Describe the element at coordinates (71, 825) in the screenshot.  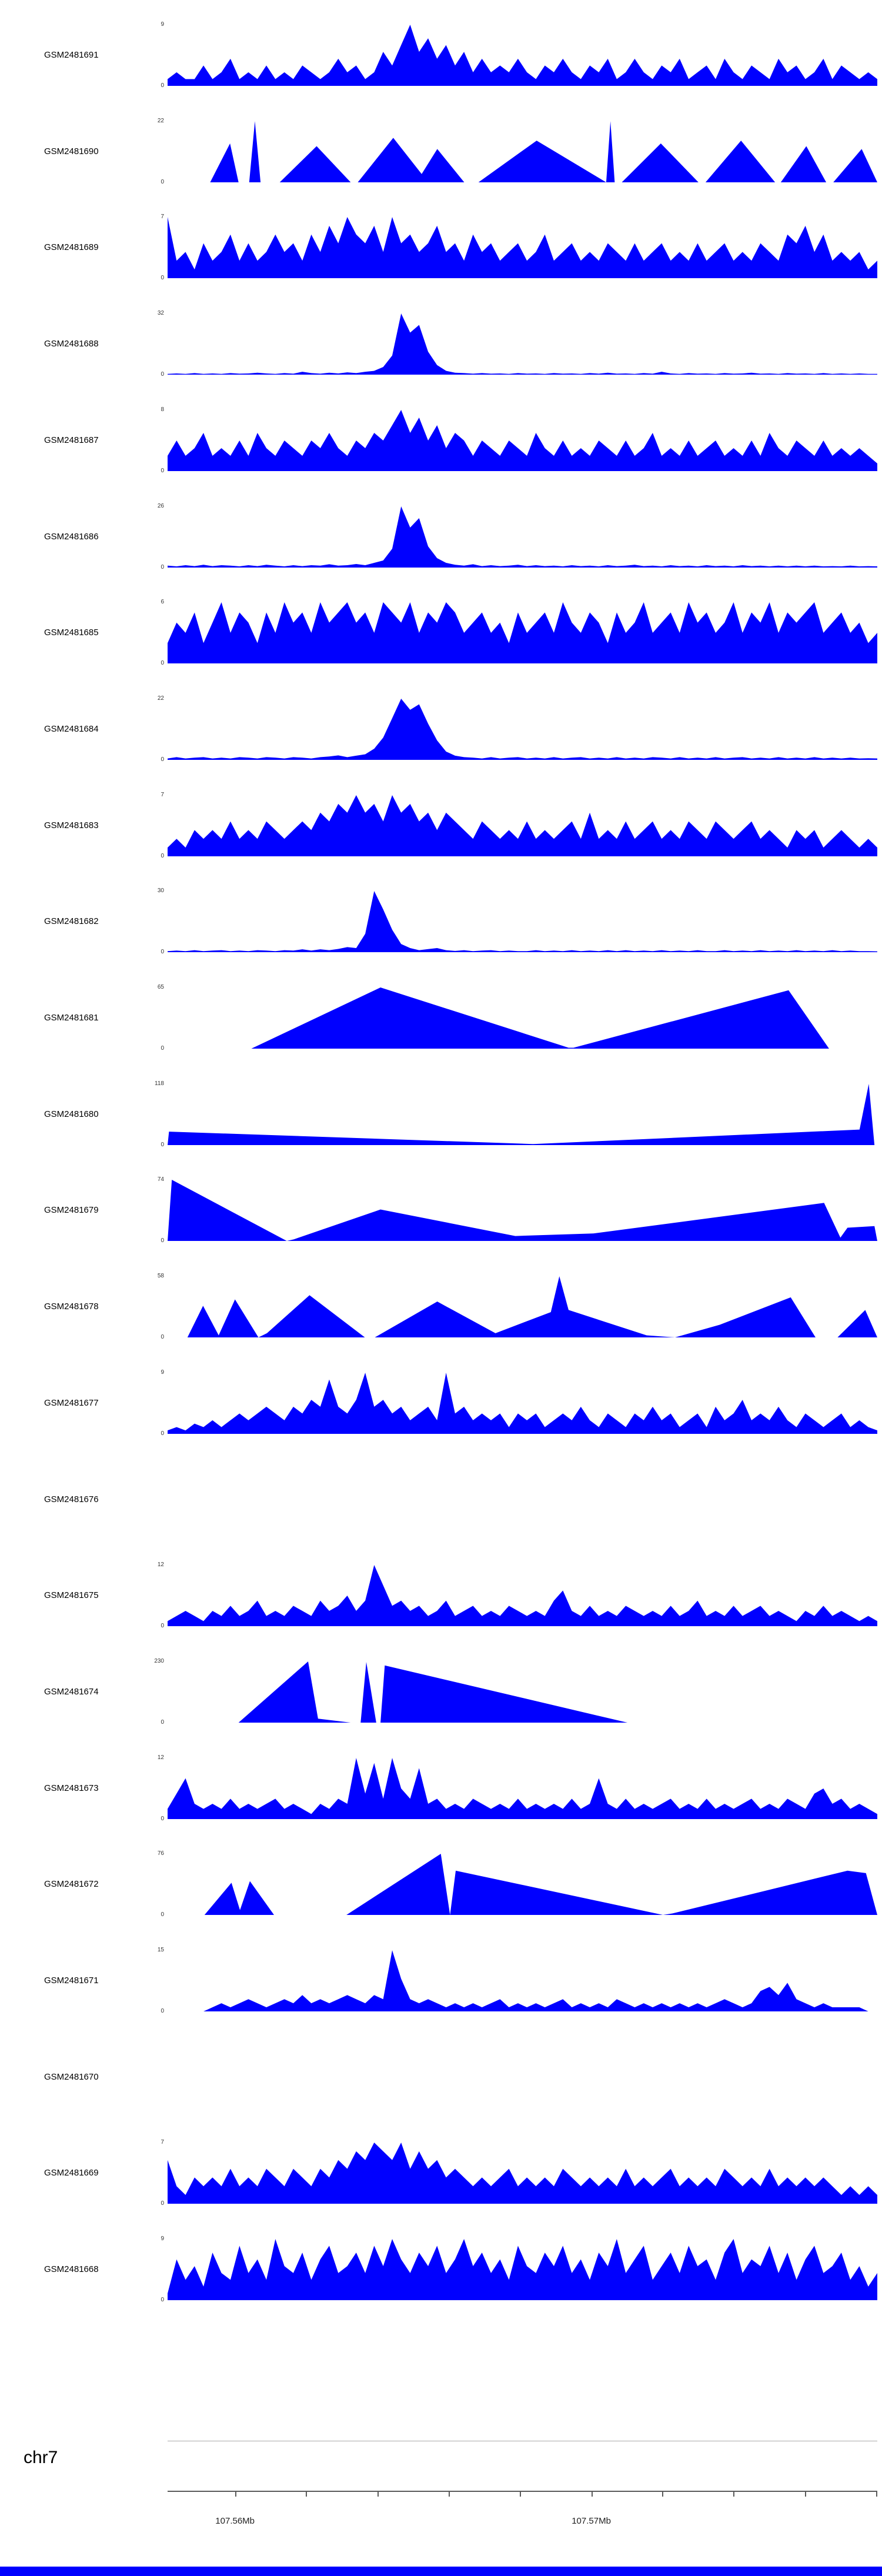
I see `track-label: GSM2481683` at that location.